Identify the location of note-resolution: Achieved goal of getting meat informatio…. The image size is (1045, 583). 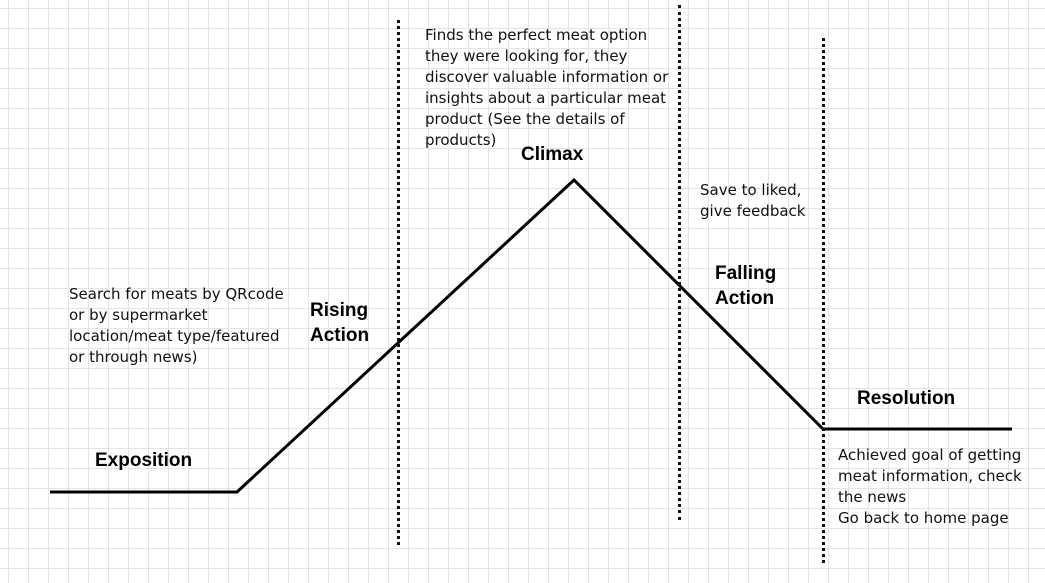
(930, 486).